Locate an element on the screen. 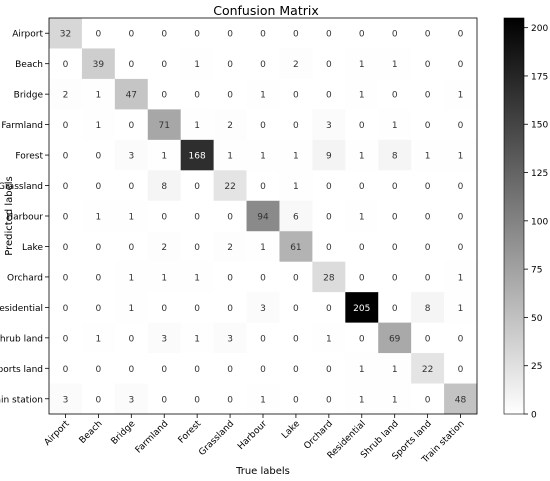  cell-value-label: 94 is located at coordinates (263, 218).